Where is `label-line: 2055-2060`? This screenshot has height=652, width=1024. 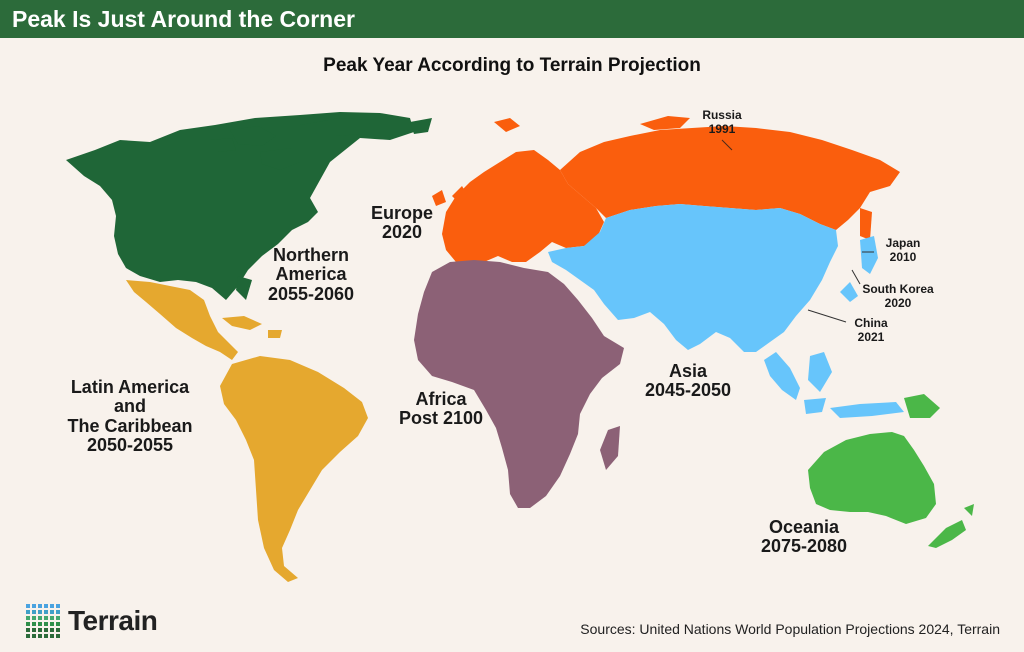
label-line: 2055-2060 is located at coordinates (311, 293).